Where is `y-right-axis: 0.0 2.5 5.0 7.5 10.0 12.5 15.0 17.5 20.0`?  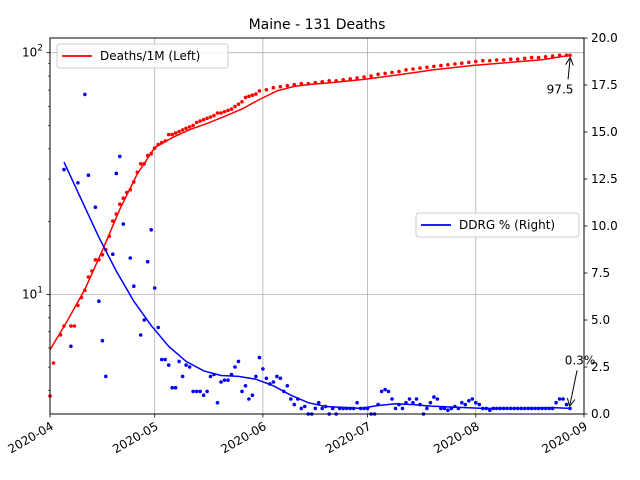
y-right-axis: 0.0 2.5 5.0 7.5 10.0 12.5 15.0 17.5 20.0 is located at coordinates (601, 226).